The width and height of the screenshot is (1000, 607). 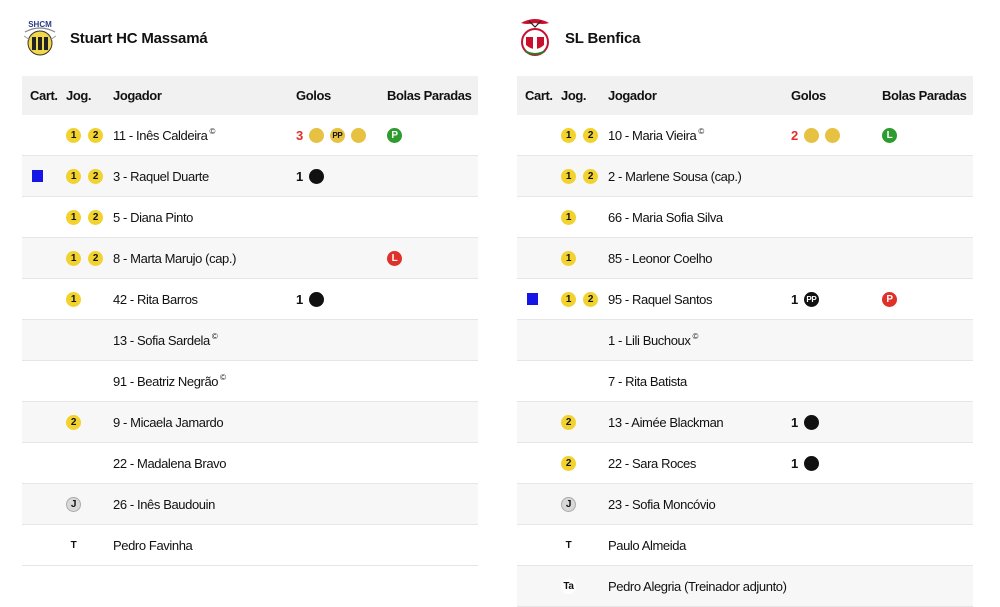 What do you see at coordinates (250, 381) in the screenshot?
I see `table-row: 91 - Beatriz Negrão ©` at bounding box center [250, 381].